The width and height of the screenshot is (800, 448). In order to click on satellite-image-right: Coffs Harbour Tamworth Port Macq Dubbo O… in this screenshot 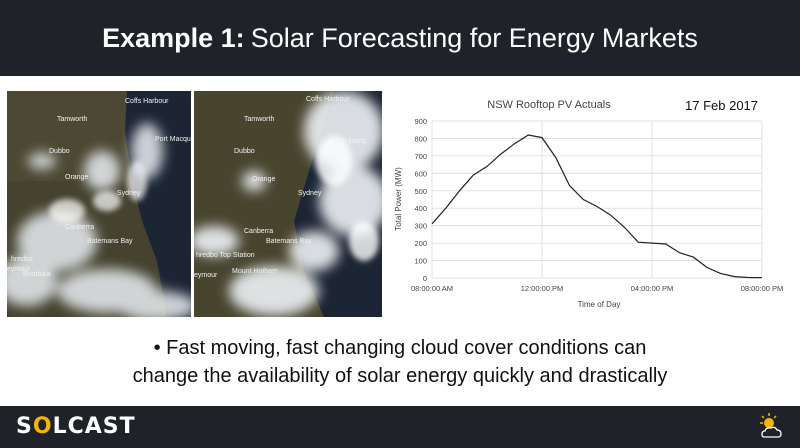, I will do `click(288, 204)`.